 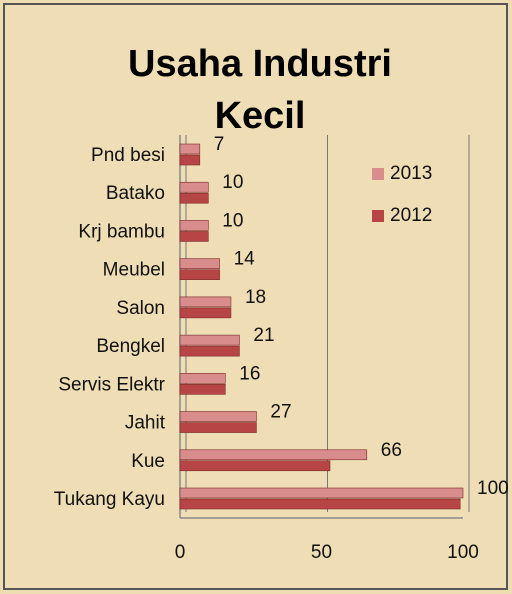 I want to click on y-tick-label: Pnd besi, so click(x=128, y=155).